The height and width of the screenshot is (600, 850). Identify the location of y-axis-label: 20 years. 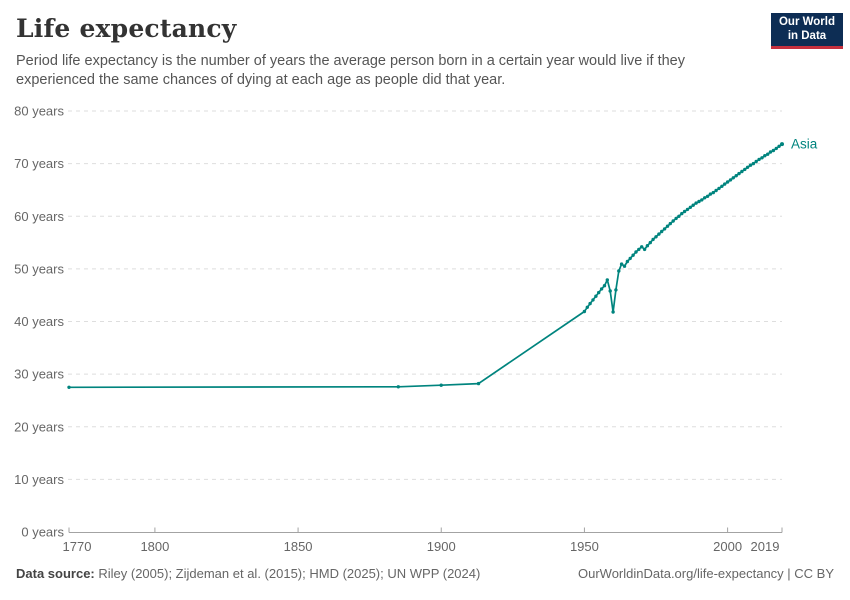
(39, 426).